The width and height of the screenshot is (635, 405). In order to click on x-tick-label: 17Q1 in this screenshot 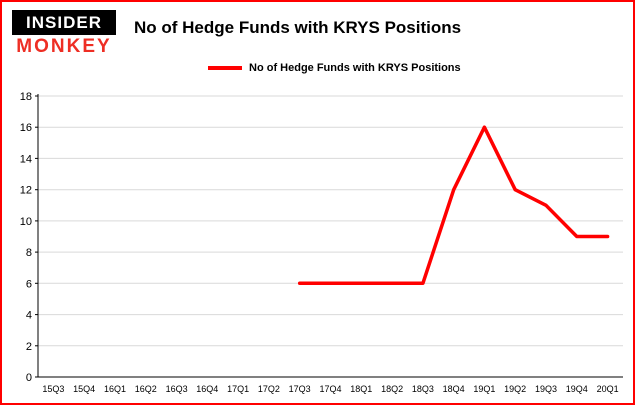, I will do `click(238, 389)`.